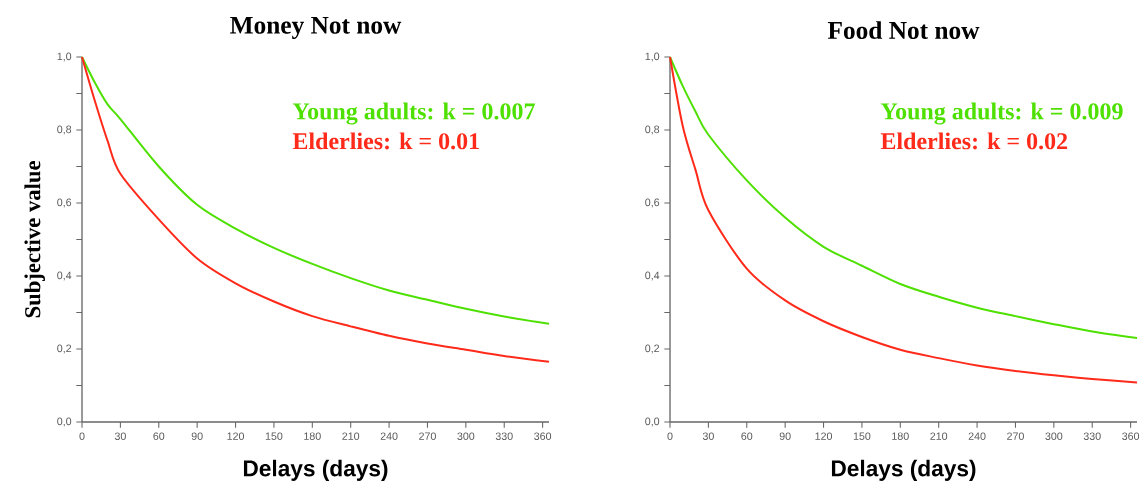 The width and height of the screenshot is (1142, 498). I want to click on text: Young adults: k = 0.007, so click(413, 113).